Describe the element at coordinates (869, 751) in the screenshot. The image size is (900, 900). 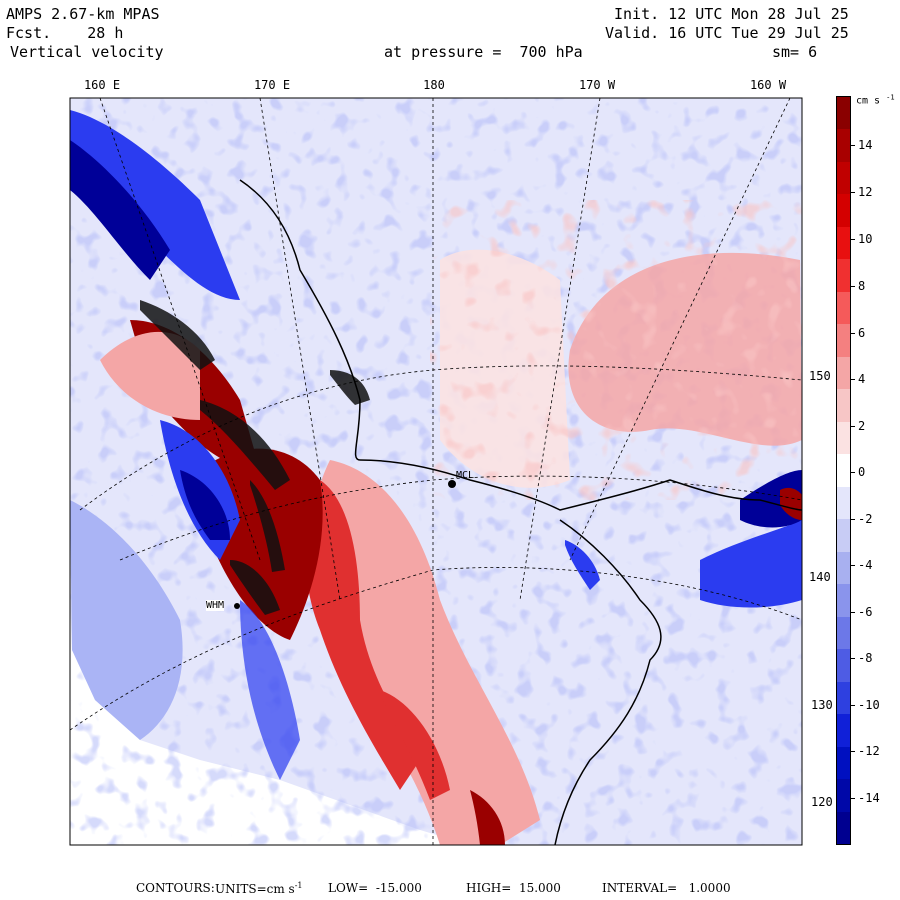
I see `colorbar-tick-label: -12` at that location.